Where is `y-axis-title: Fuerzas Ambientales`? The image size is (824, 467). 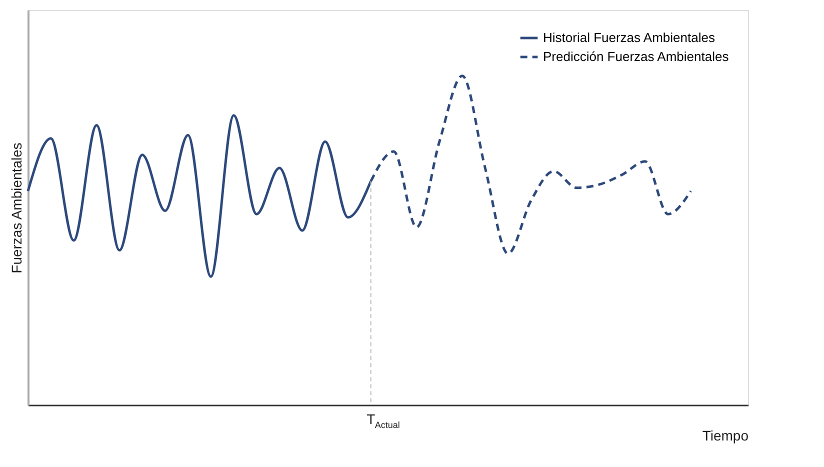 y-axis-title: Fuerzas Ambientales is located at coordinates (16, 208).